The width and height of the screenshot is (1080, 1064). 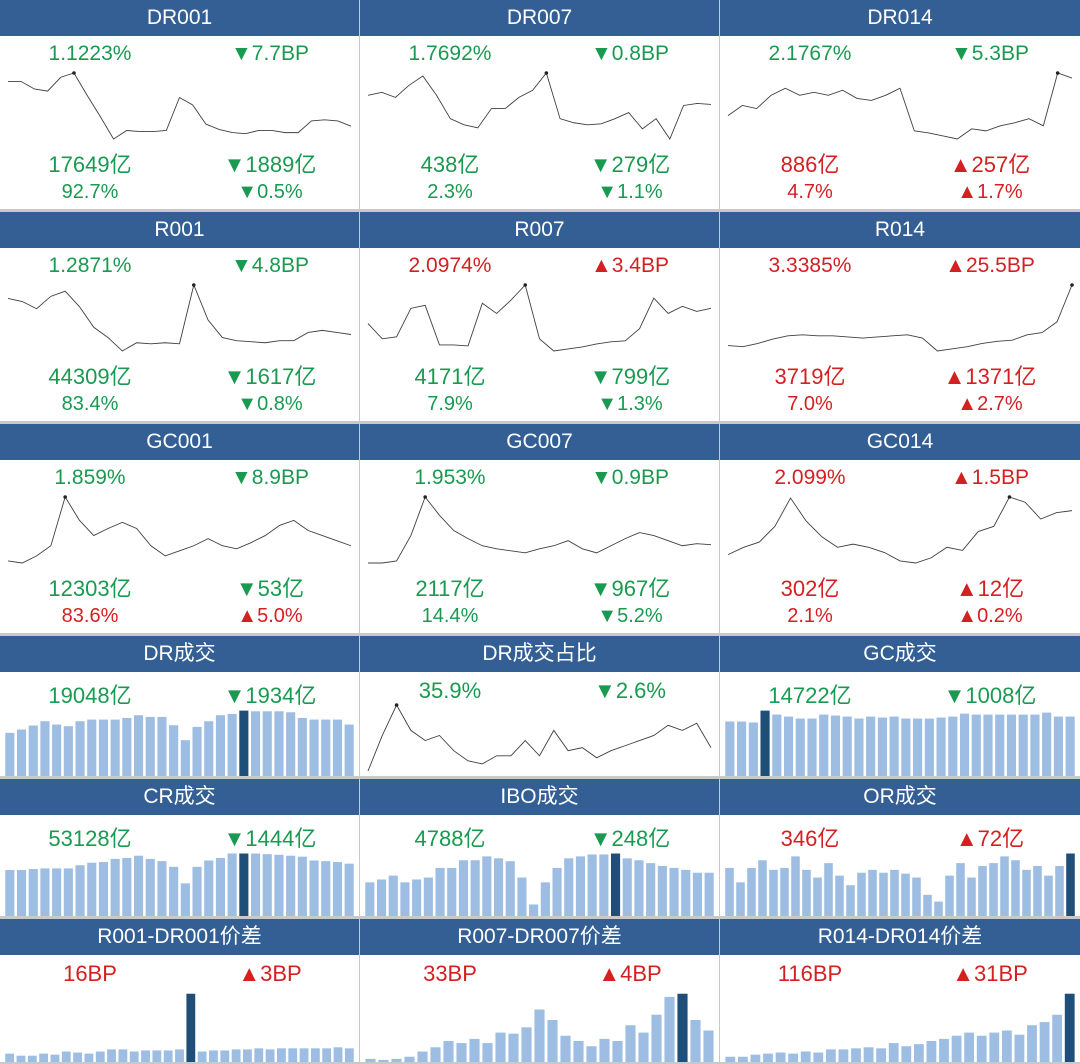 I want to click on stat-value: 44309亿, so click(x=90, y=376).